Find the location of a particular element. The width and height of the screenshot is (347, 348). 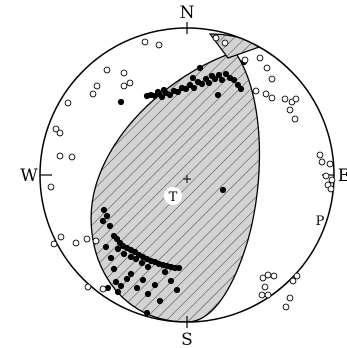

t-axis-marker: T is located at coordinates (173, 196).